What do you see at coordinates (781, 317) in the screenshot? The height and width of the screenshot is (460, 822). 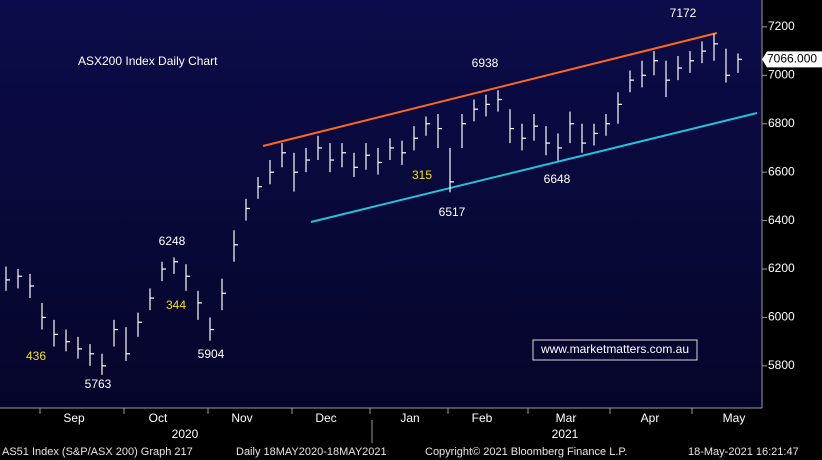 I see `y-tick-label: 6000` at bounding box center [781, 317].